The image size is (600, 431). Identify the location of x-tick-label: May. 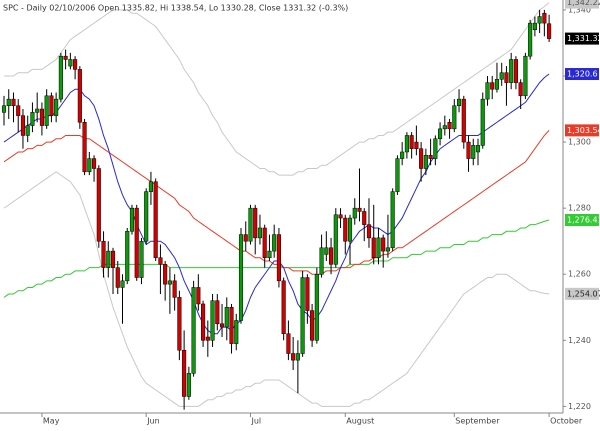
(51, 421).